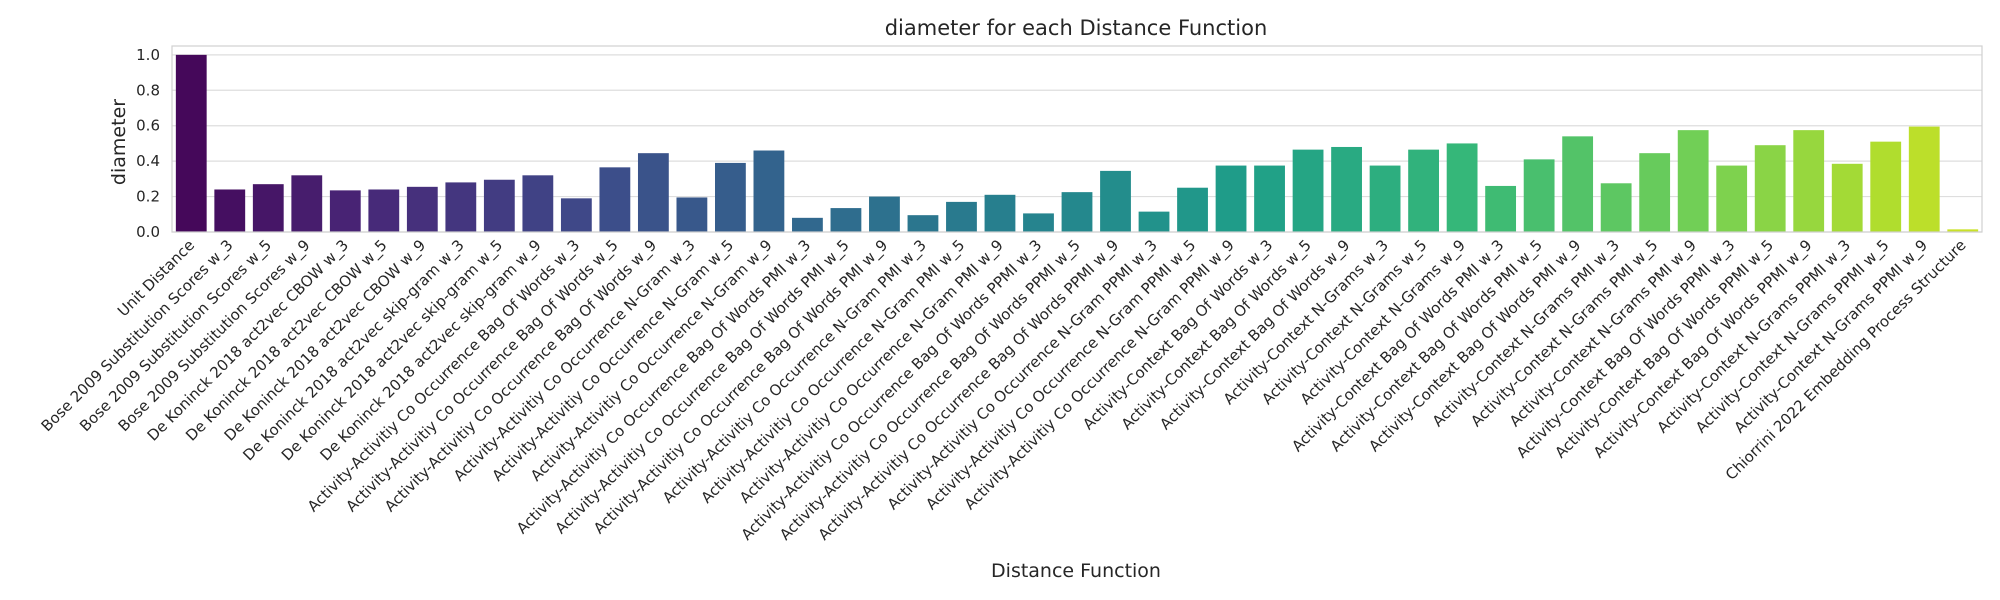 The width and height of the screenshot is (2000, 600). What do you see at coordinates (1076, 571) in the screenshot?
I see `x-axis-title: Distance Function` at bounding box center [1076, 571].